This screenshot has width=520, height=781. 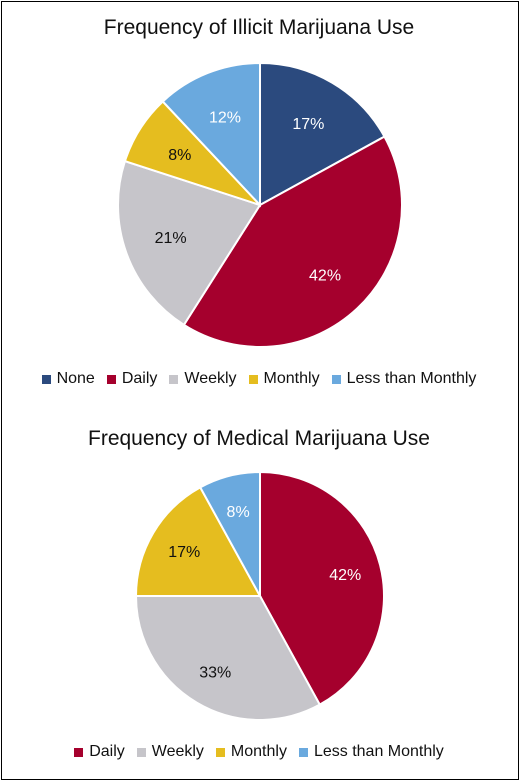 What do you see at coordinates (171, 238) in the screenshot?
I see `data-label-weekly: 21%` at bounding box center [171, 238].